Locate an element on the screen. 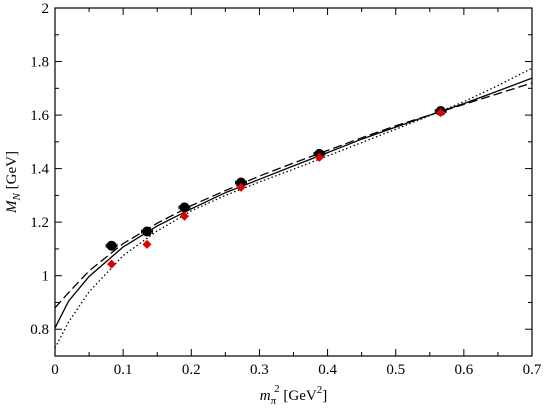 This screenshot has width=545, height=409. x-tick-label: 0.4 is located at coordinates (327, 370).